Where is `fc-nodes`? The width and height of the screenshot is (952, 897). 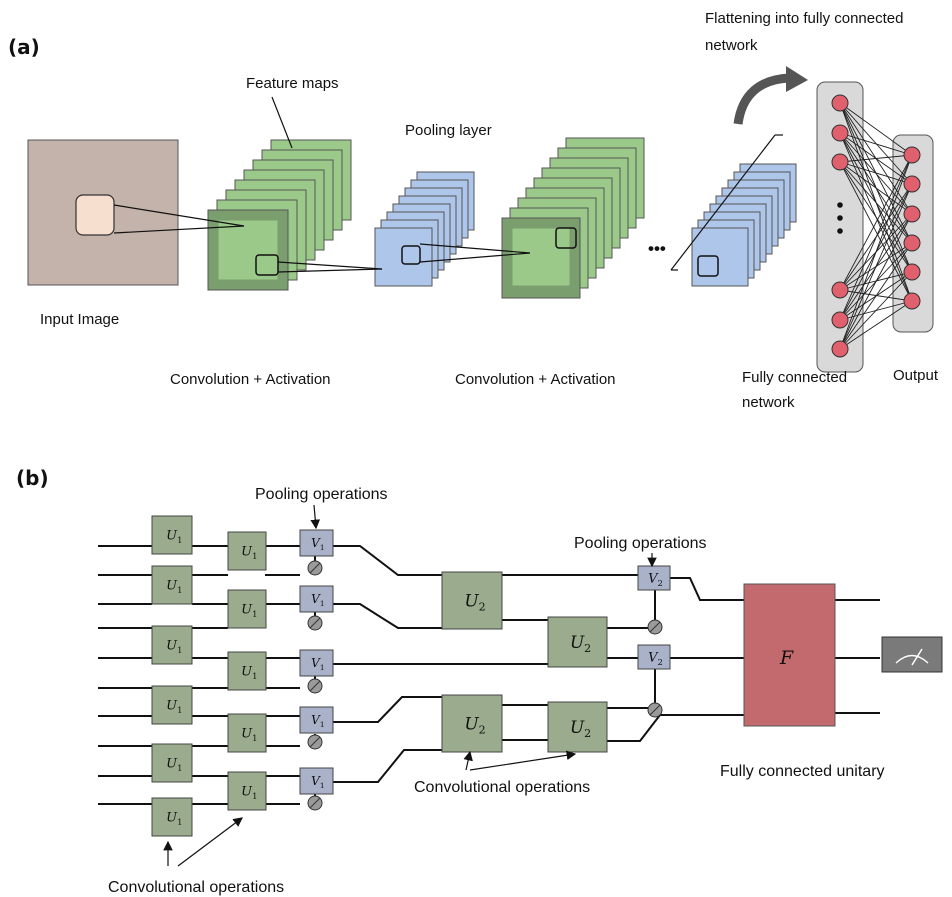 fc-nodes is located at coordinates (876, 226).